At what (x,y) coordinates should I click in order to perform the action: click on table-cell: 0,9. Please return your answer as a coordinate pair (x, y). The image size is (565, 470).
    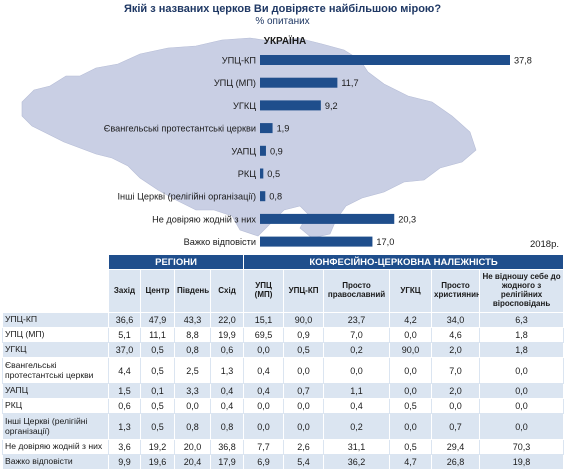
    Looking at the image, I should click on (304, 335).